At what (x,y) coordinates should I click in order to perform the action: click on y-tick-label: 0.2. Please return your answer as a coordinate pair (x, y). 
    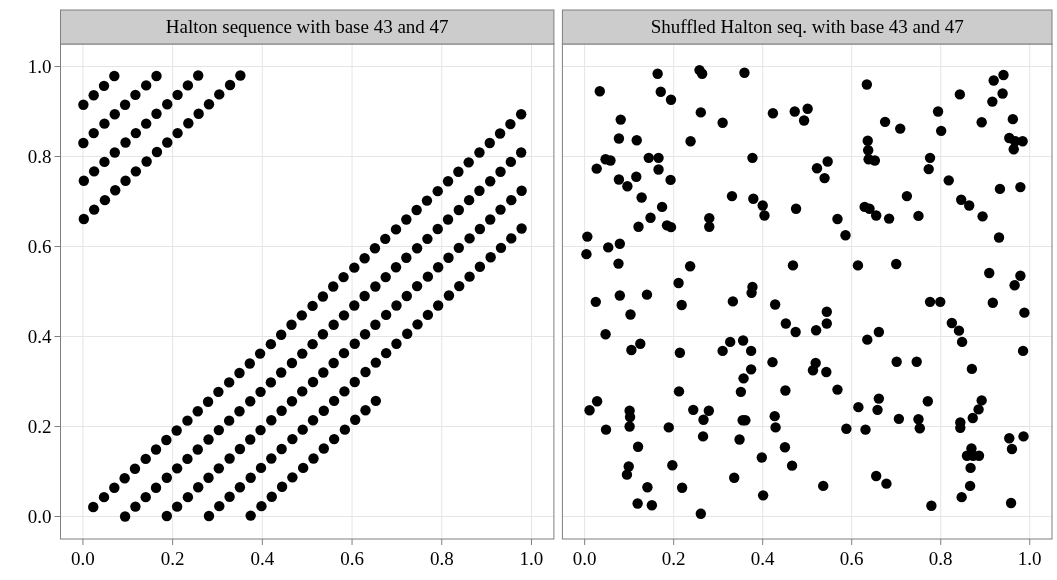
    Looking at the image, I should click on (39, 426).